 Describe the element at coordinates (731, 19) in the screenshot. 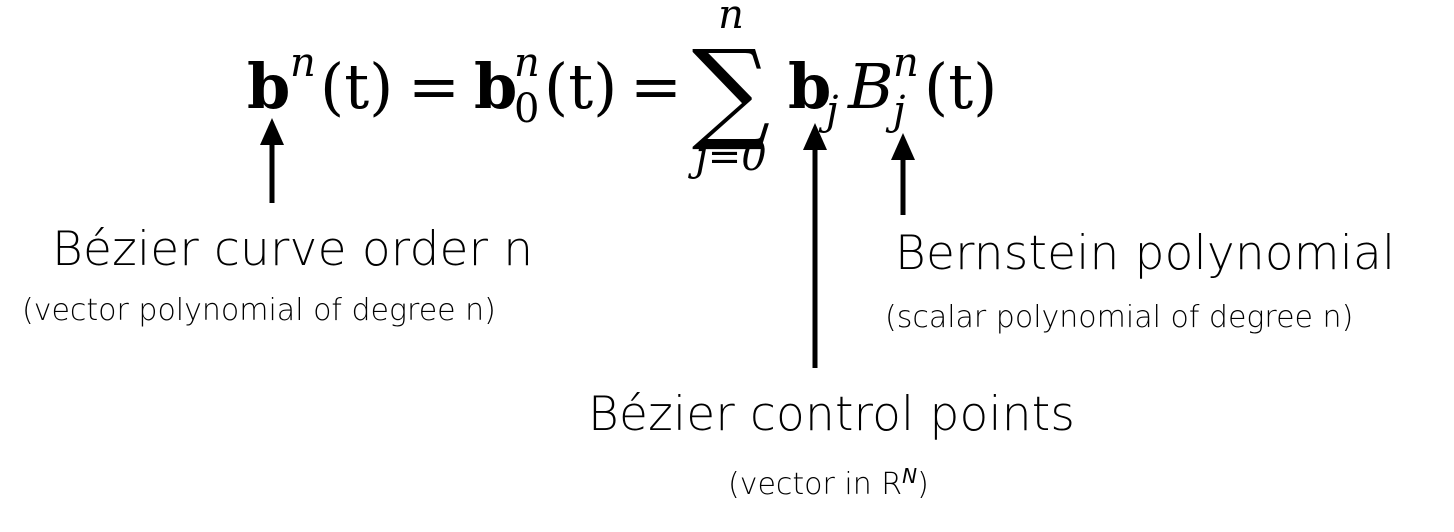

I see `formula-sum-upper: n` at that location.